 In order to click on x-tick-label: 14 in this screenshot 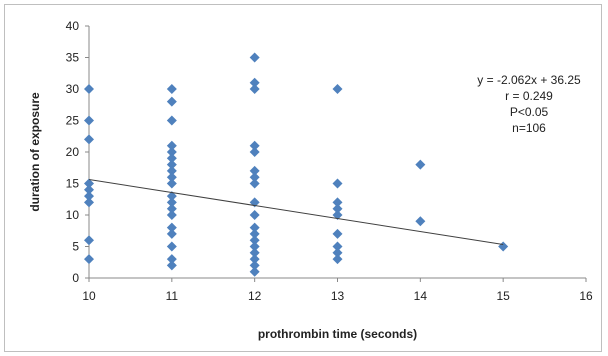, I will do `click(421, 296)`.